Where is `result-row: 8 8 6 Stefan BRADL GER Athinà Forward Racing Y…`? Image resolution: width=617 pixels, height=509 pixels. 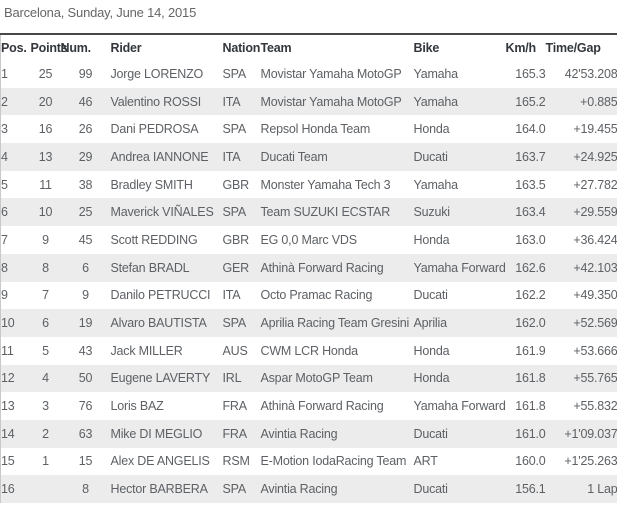 result-row: 8 8 6 Stefan BRADL GER Athinà Forward Racing Y… is located at coordinates (308, 267).